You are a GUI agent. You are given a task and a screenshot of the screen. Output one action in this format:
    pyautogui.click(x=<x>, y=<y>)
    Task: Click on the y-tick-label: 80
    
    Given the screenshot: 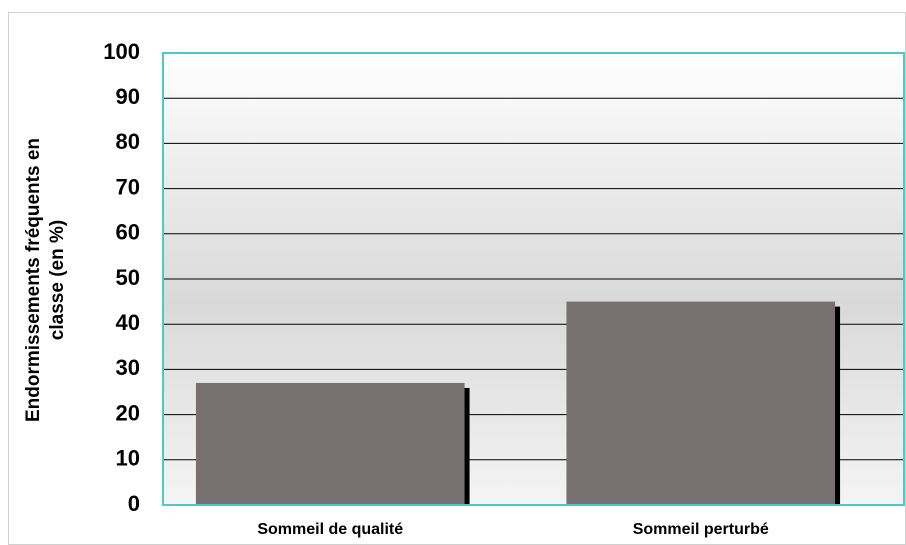 What is the action you would take?
    pyautogui.click(x=128, y=141)
    